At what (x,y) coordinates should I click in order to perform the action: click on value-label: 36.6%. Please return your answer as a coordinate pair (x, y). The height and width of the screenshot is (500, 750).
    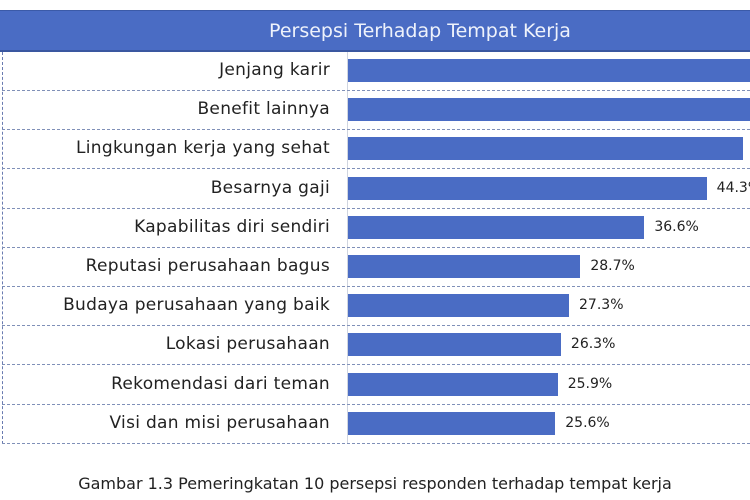
    Looking at the image, I should click on (676, 226).